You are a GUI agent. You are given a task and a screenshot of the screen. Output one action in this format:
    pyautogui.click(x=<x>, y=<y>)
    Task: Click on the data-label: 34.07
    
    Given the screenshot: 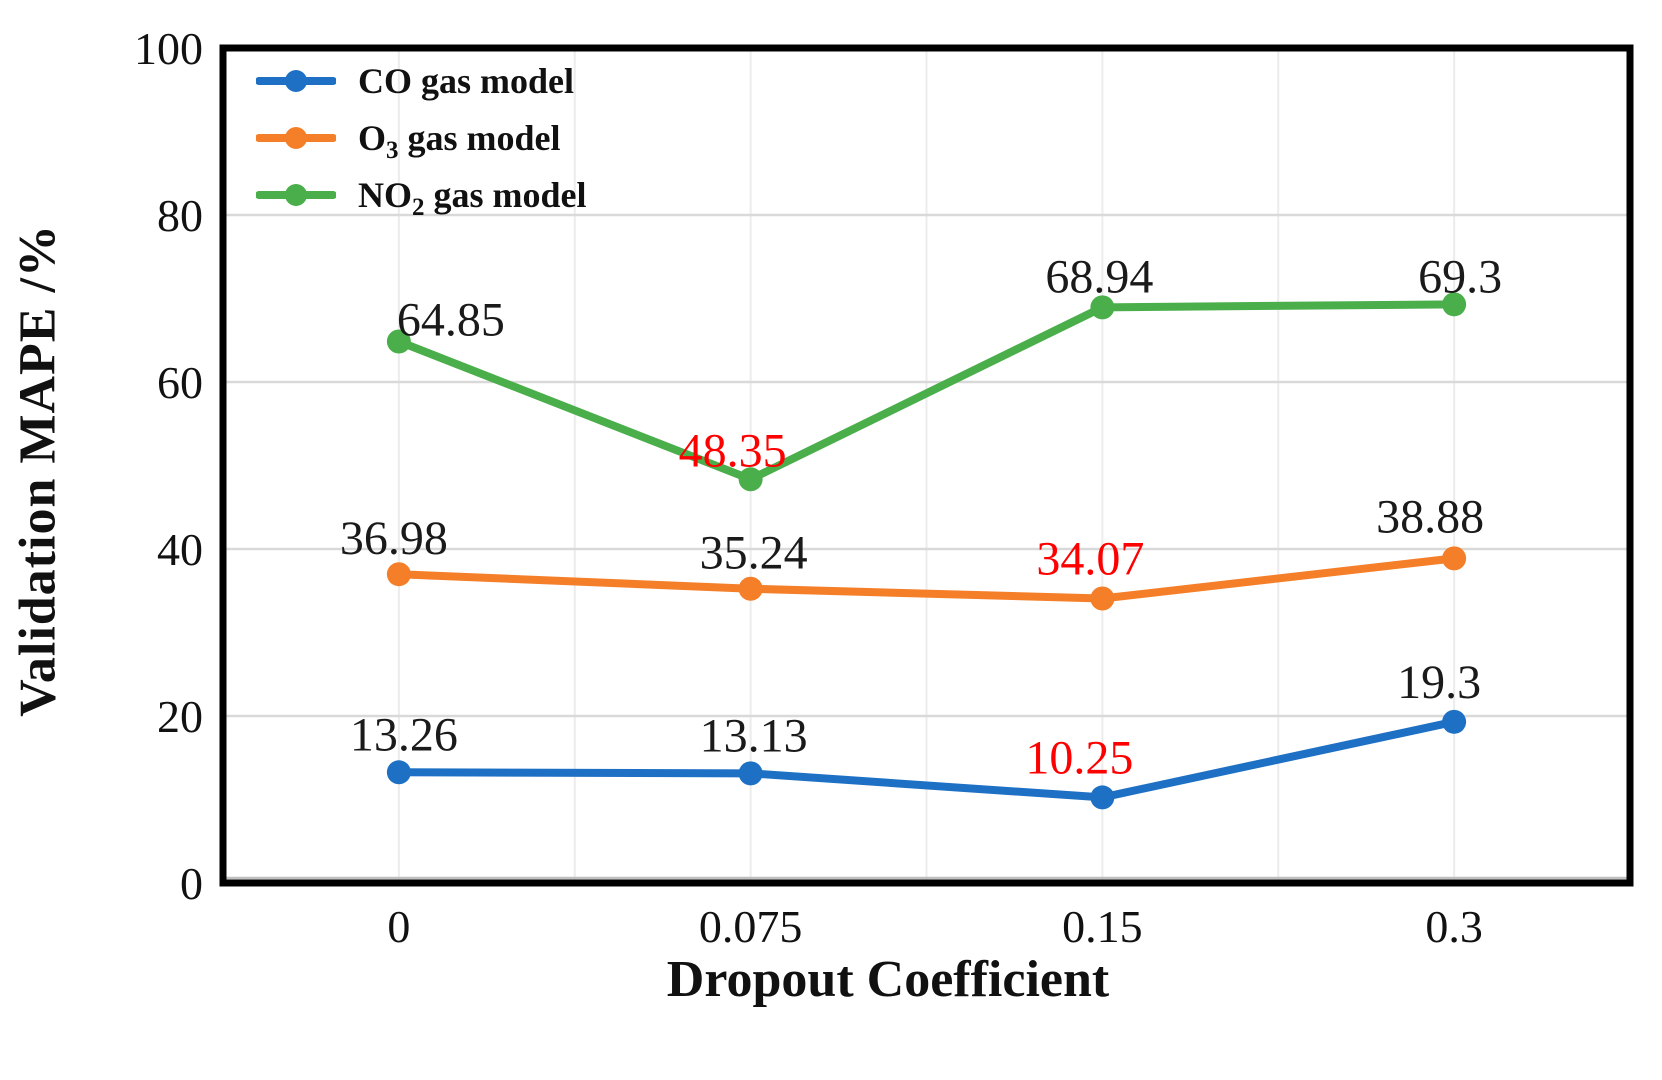 What is the action you would take?
    pyautogui.click(x=1090, y=559)
    